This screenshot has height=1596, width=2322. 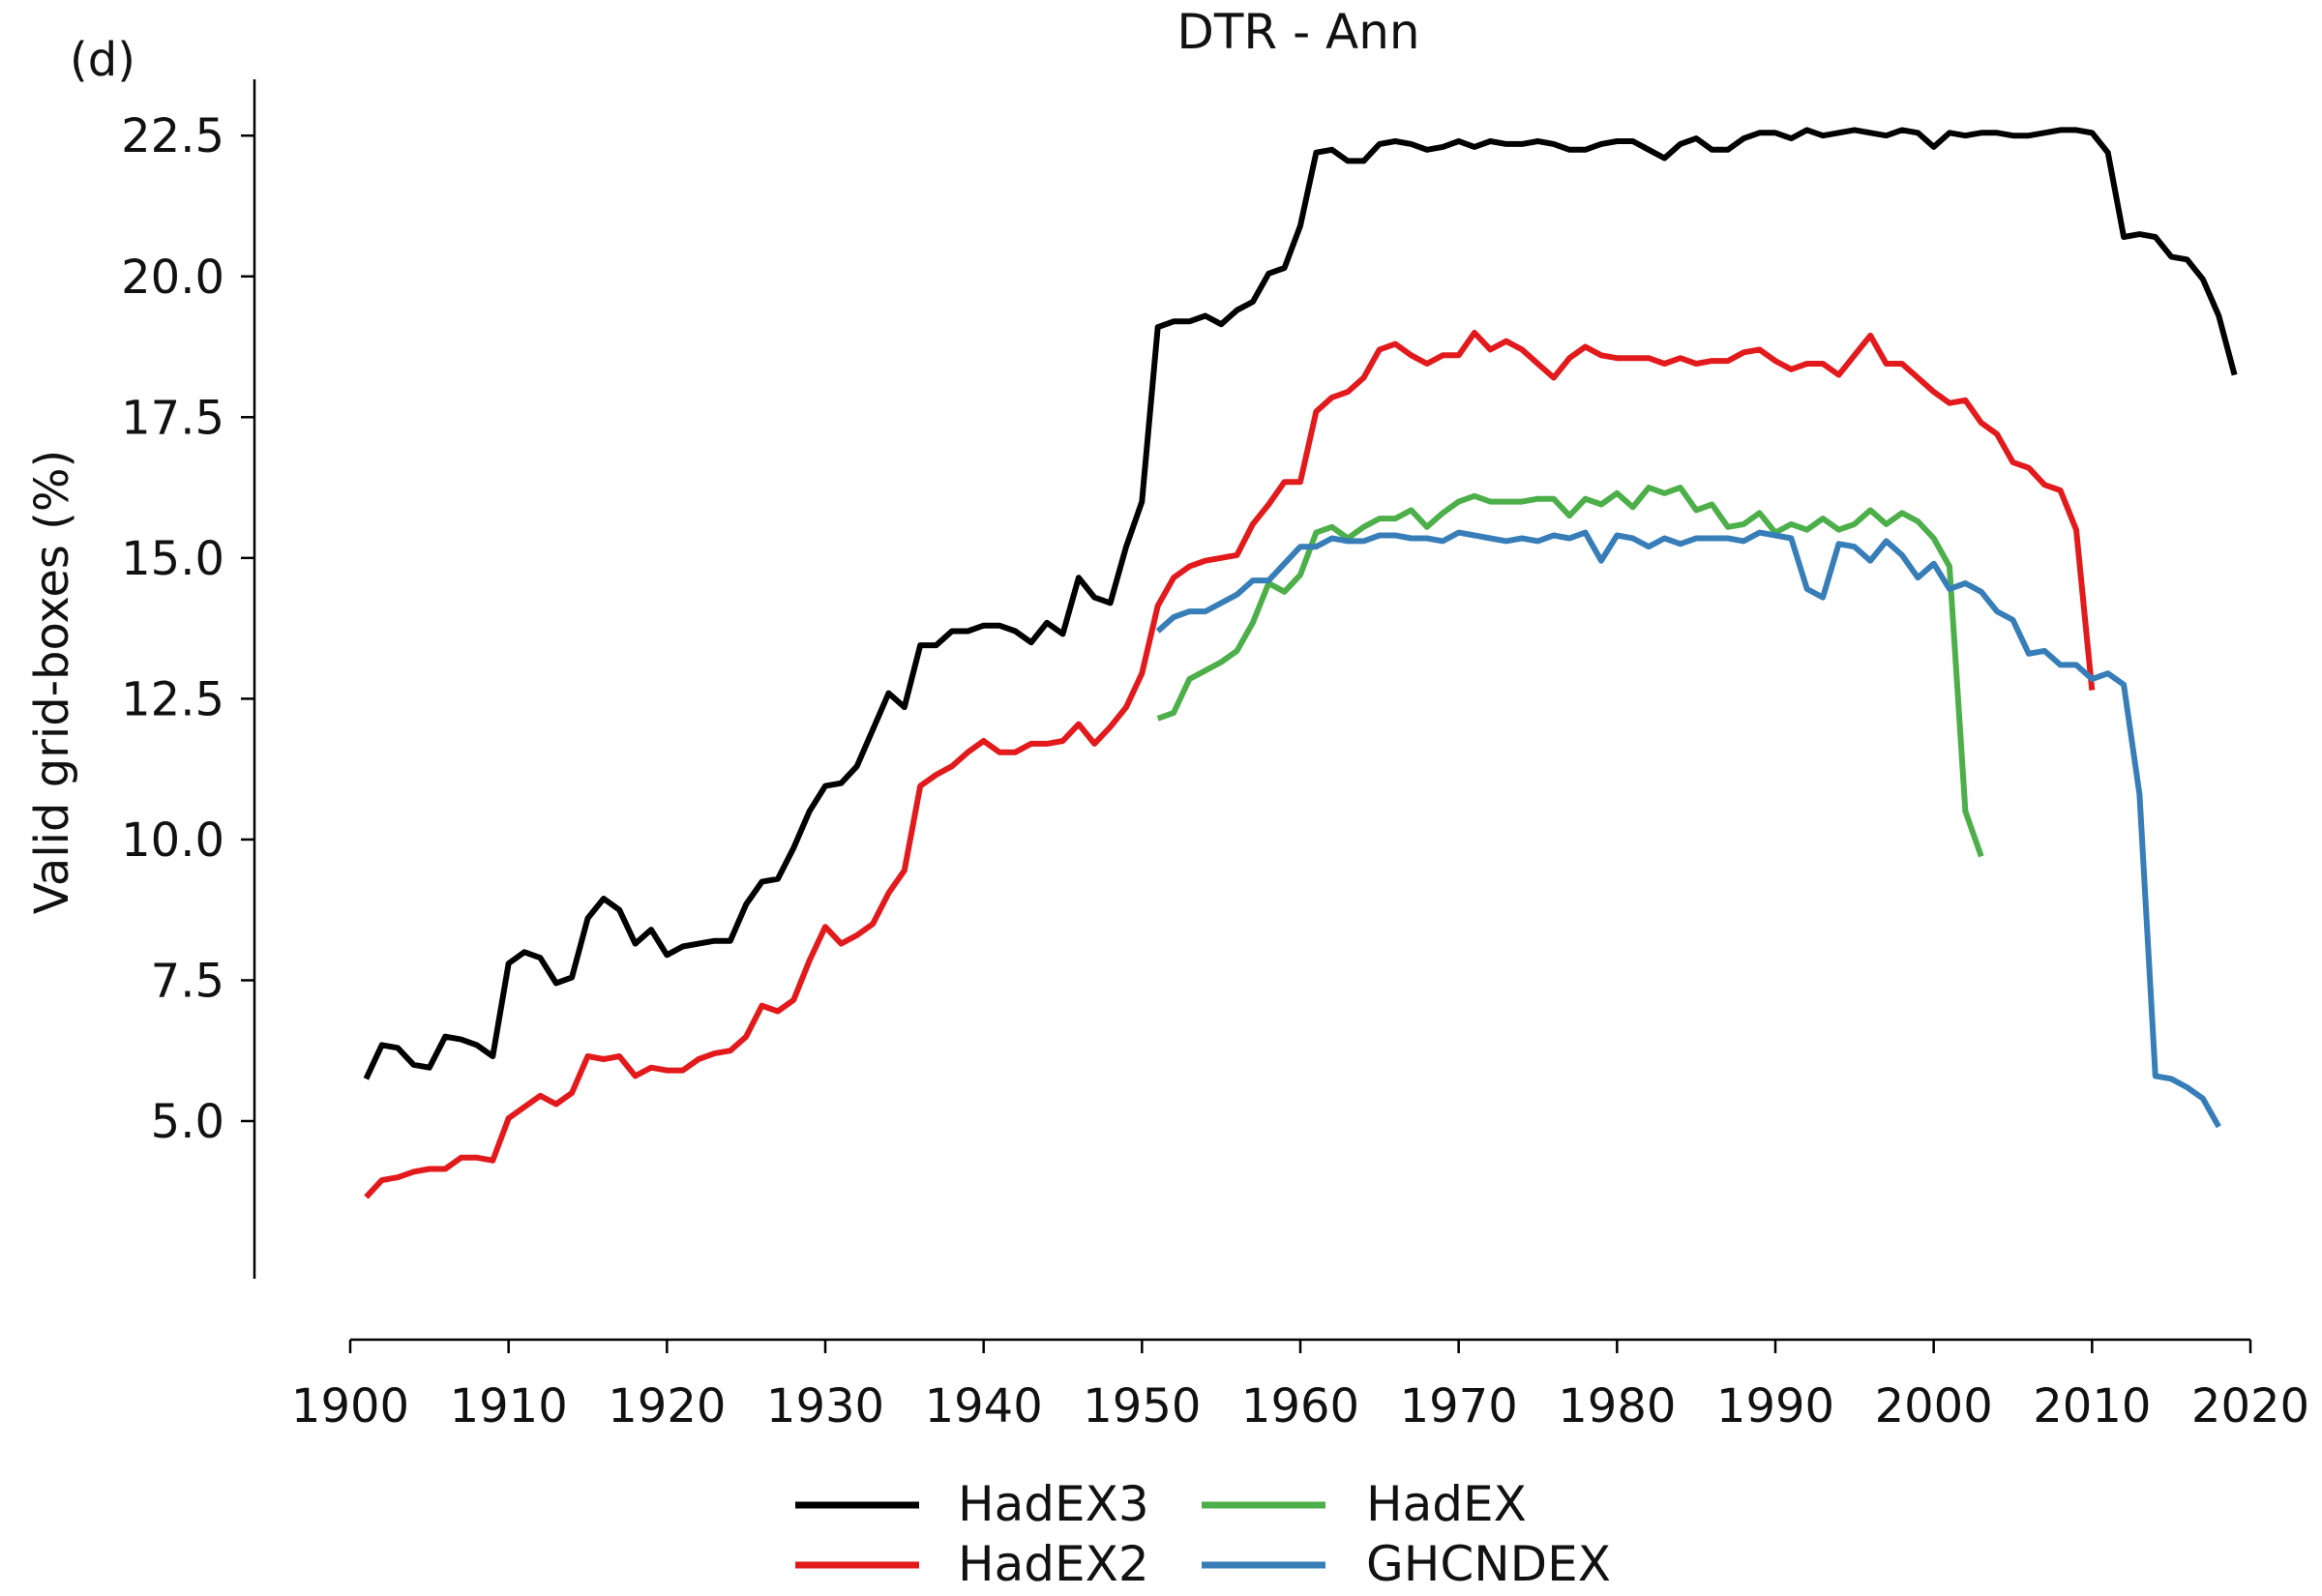 I want to click on x-tick-label: 2010, so click(x=2092, y=1406).